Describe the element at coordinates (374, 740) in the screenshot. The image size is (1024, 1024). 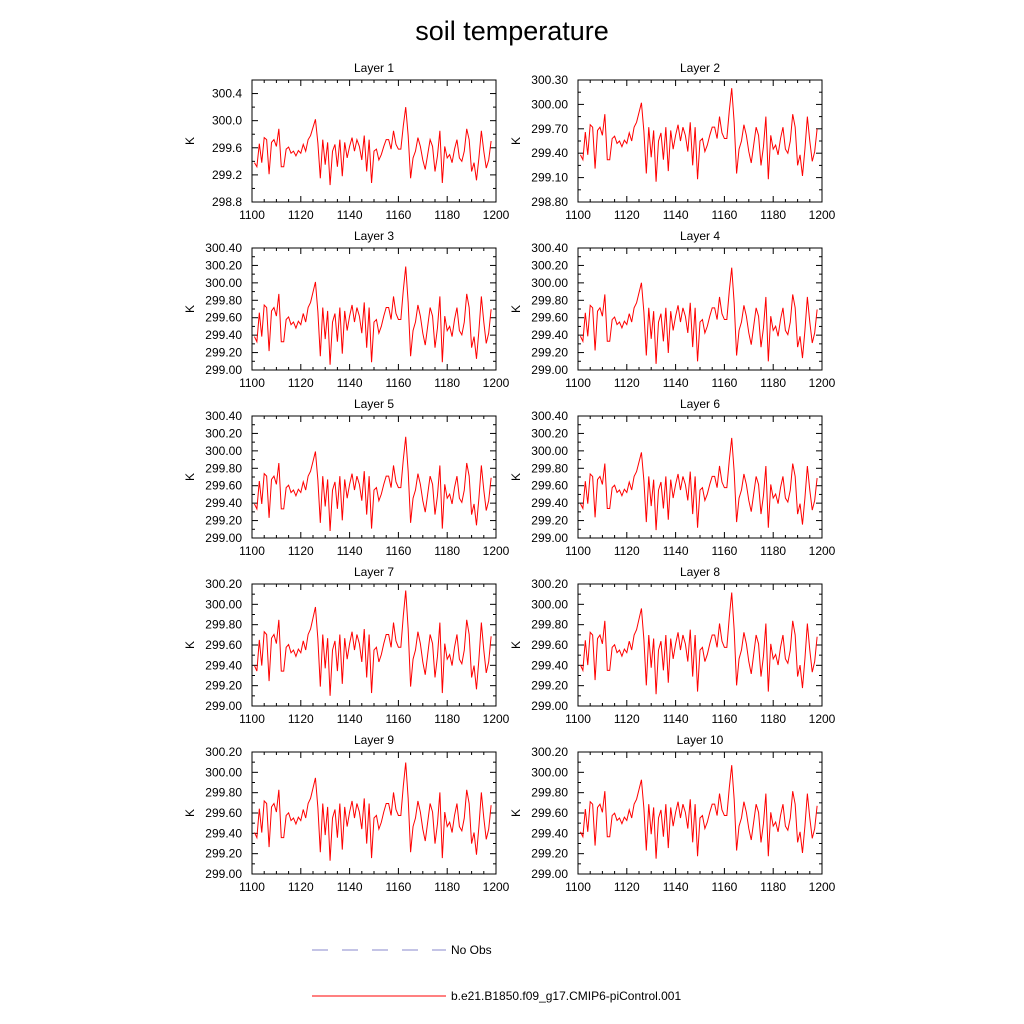
I see `panel-title: Layer 9` at that location.